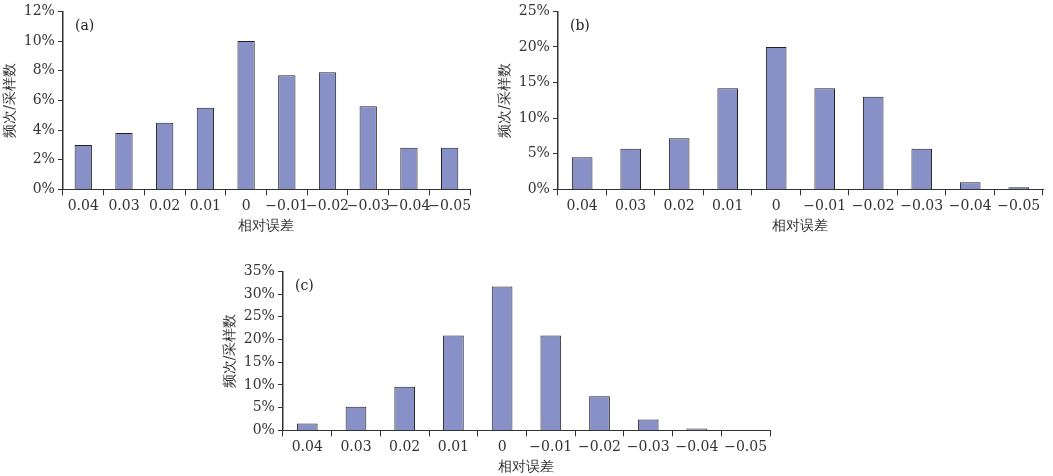  Describe the element at coordinates (84, 25) in the screenshot. I see `annotation: (a)` at that location.